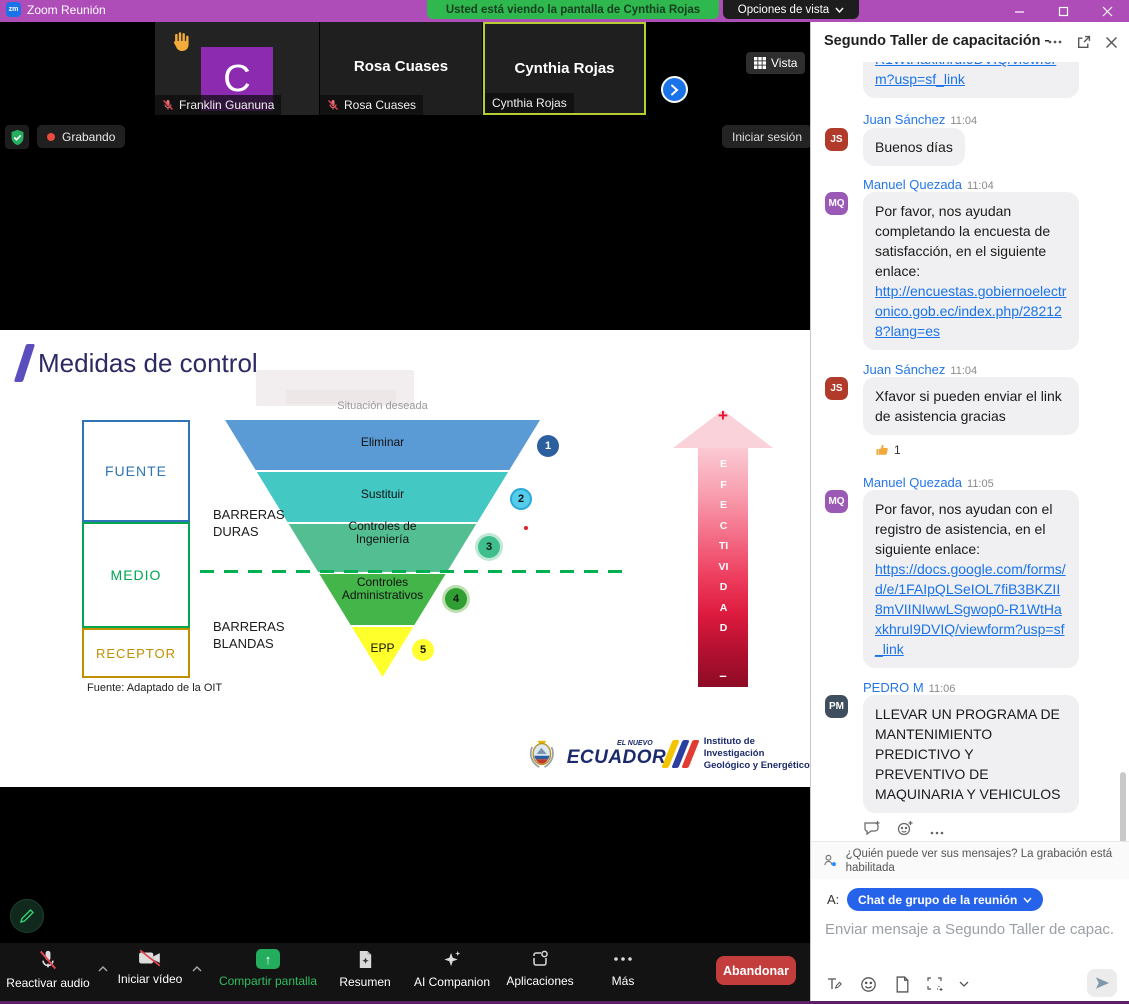 Image resolution: width=1129 pixels, height=1004 pixels. What do you see at coordinates (1019, 11) in the screenshot?
I see `minimize-button` at bounding box center [1019, 11].